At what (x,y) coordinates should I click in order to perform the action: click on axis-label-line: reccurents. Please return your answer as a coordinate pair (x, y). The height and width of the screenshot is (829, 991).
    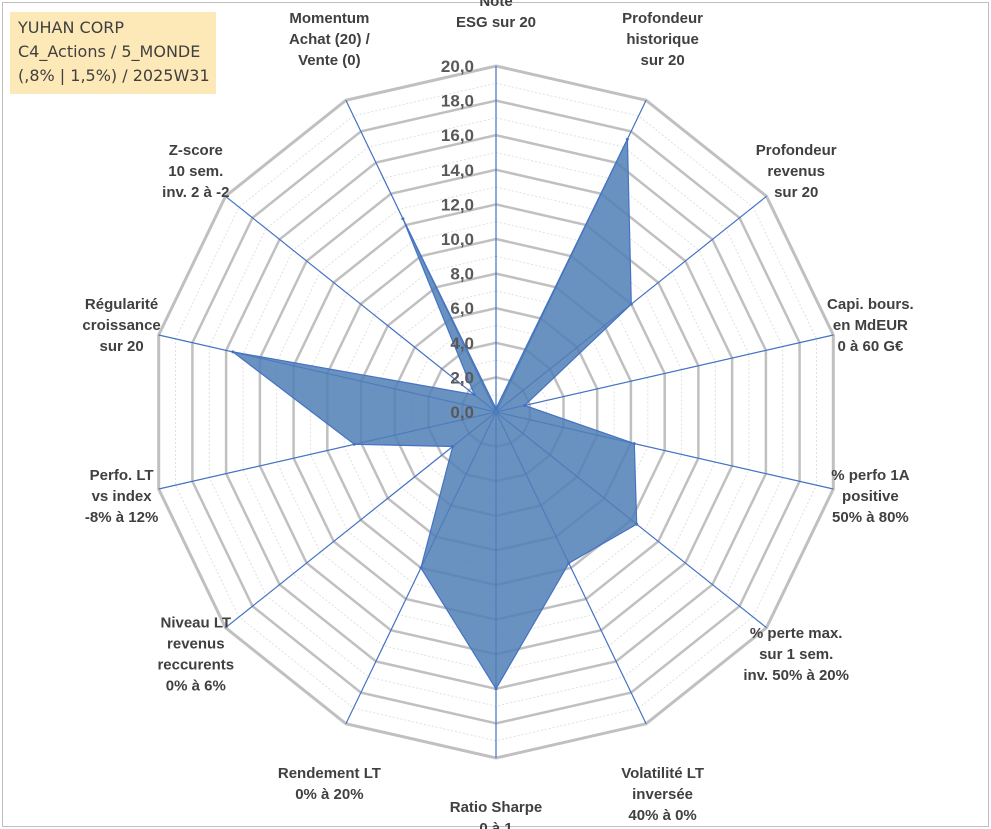
    Looking at the image, I should click on (195, 664).